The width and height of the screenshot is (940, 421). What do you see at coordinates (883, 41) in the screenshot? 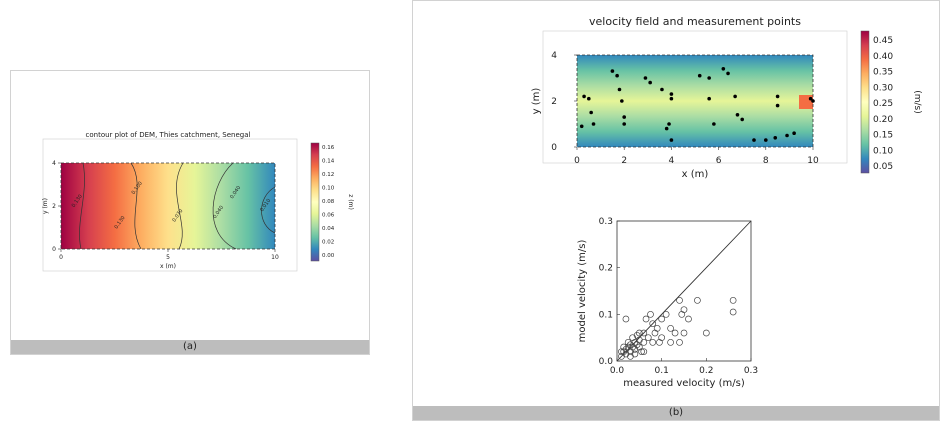
I see `colorbar-tick-label: 0.45` at bounding box center [883, 41].